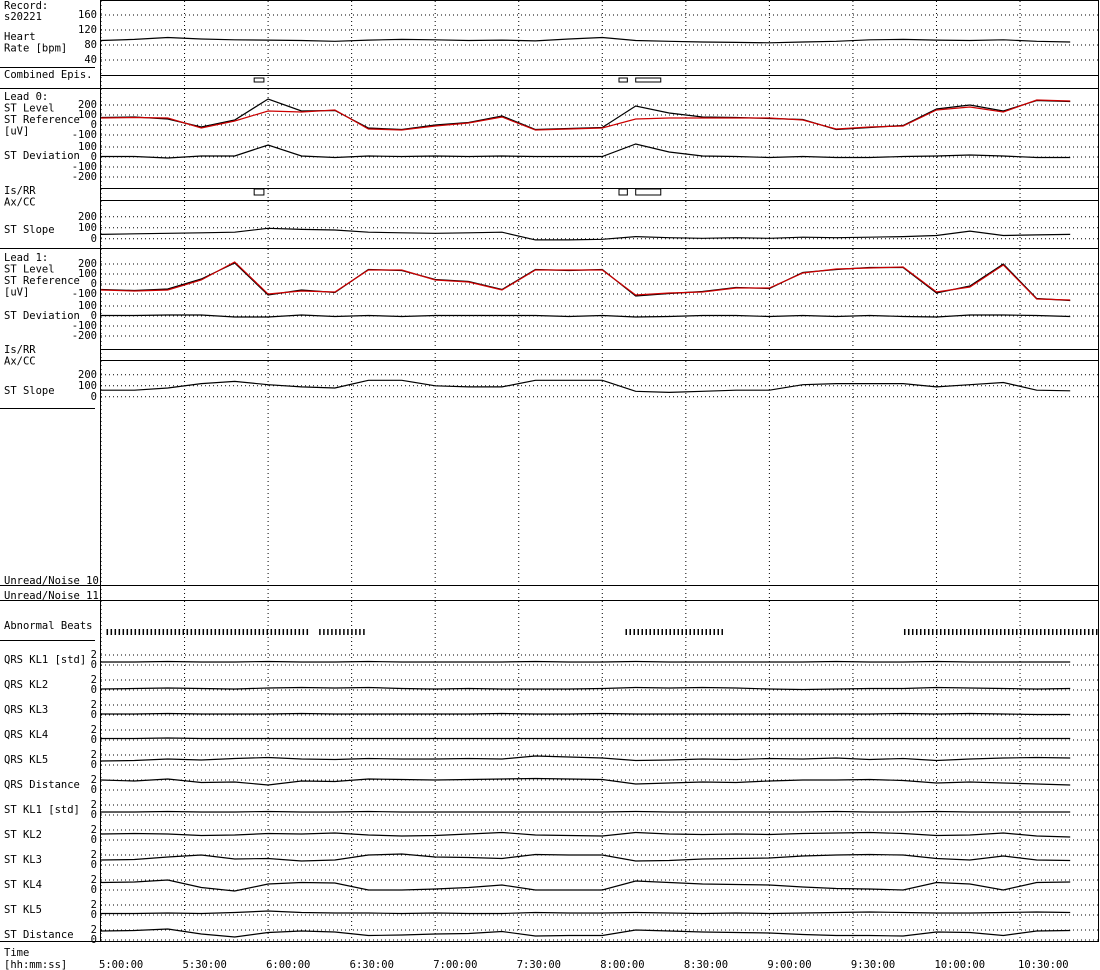 This screenshot has width=1100, height=970. What do you see at coordinates (87, 15) in the screenshot?
I see `y-tick-label: 160` at bounding box center [87, 15].